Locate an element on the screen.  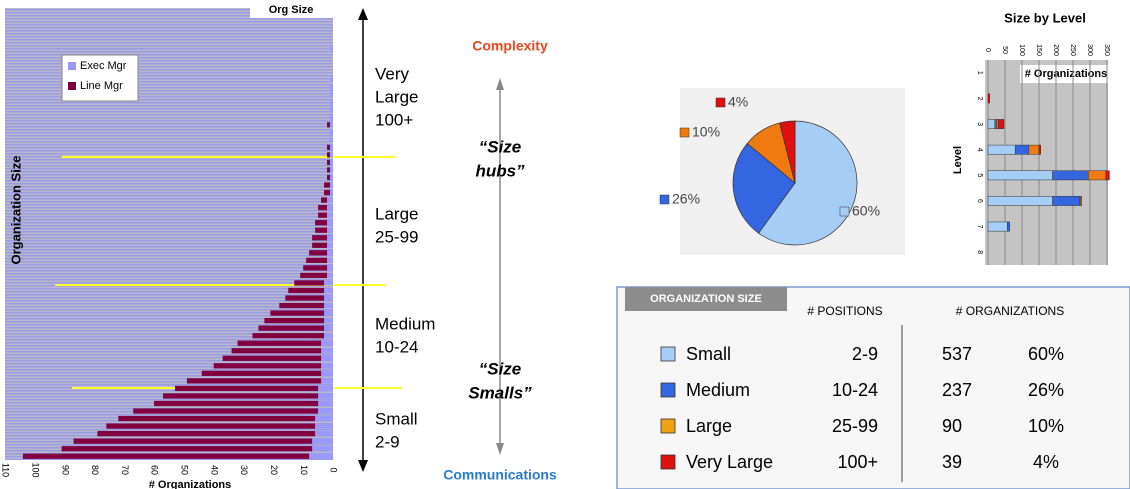
row-count: 237 is located at coordinates (957, 390).